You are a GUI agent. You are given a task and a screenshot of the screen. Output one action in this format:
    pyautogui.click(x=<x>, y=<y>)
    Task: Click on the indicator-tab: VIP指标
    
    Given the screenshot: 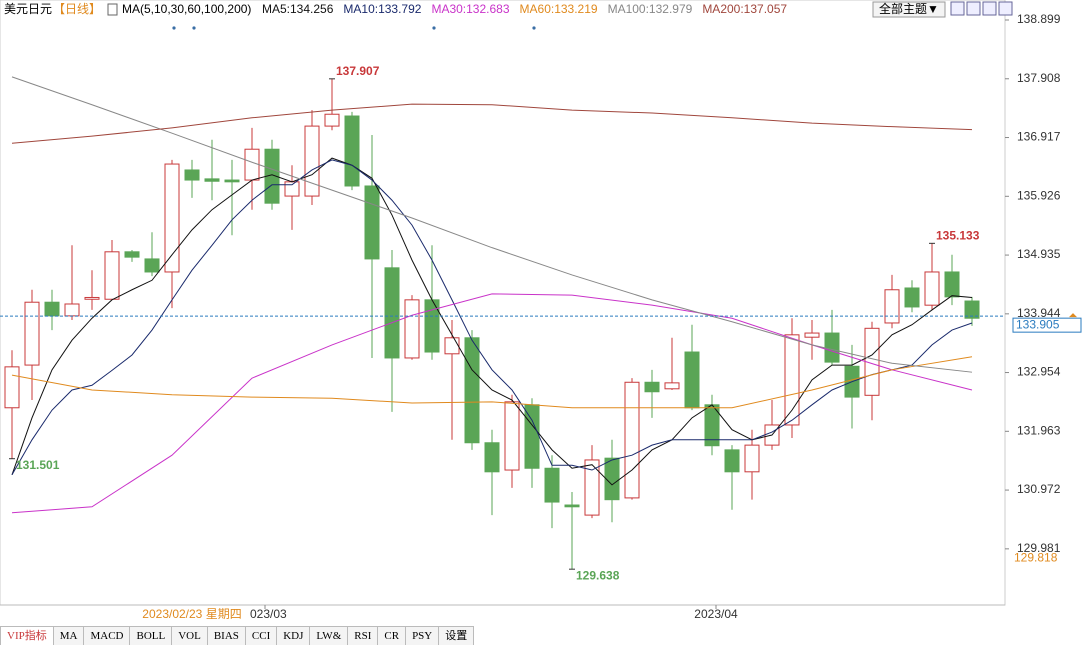 What is the action you would take?
    pyautogui.click(x=27, y=635)
    